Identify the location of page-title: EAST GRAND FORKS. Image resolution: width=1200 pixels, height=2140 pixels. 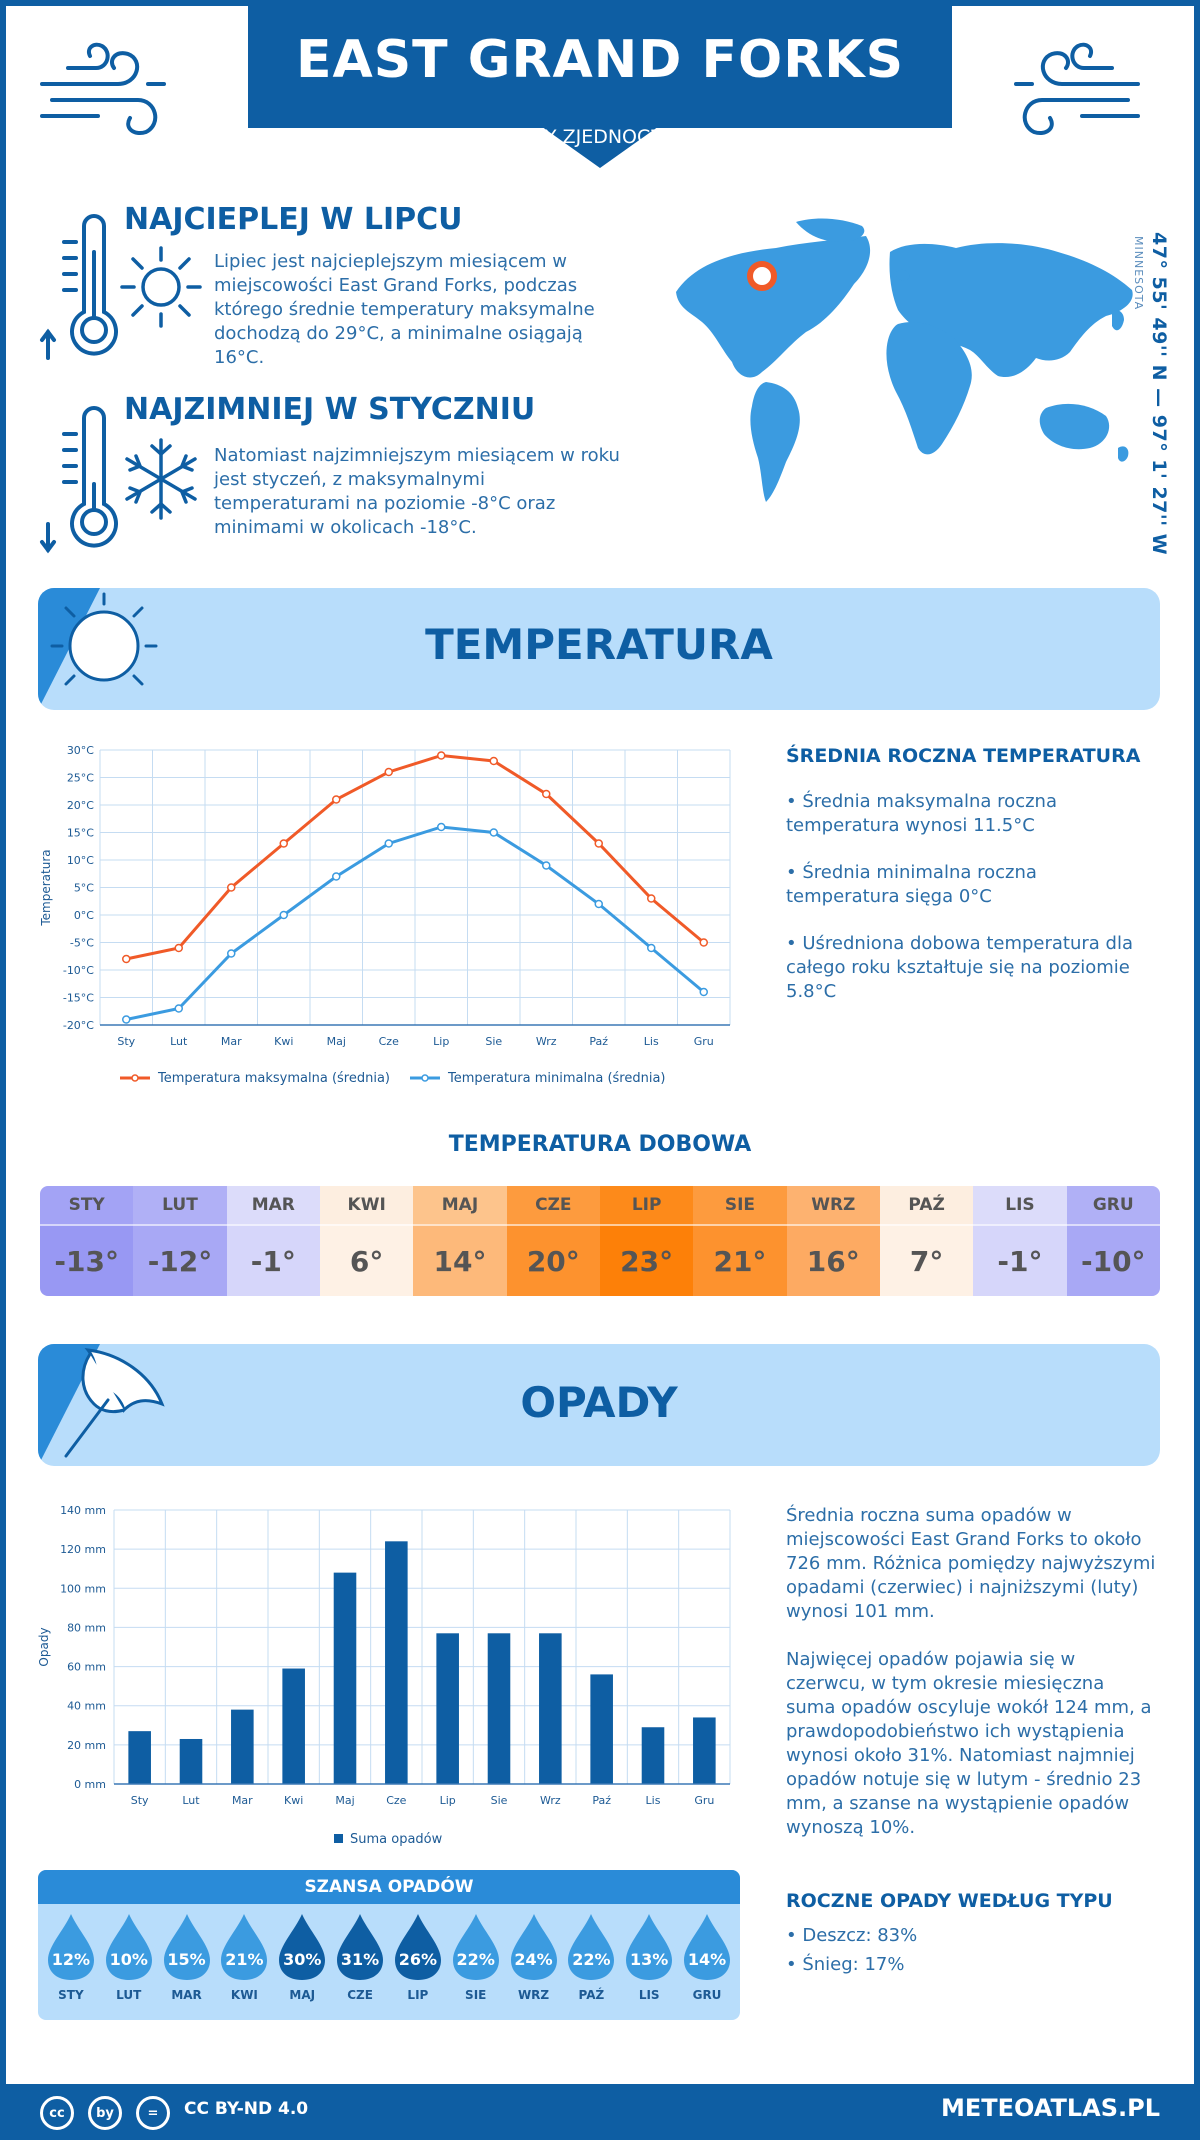
(600, 60).